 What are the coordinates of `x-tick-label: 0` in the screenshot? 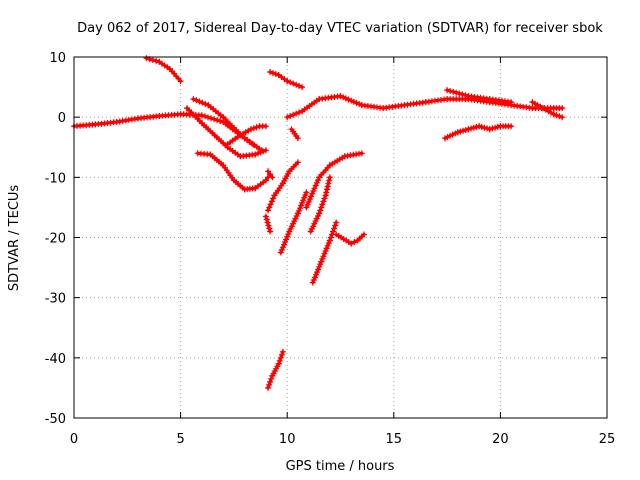 It's located at (74, 439).